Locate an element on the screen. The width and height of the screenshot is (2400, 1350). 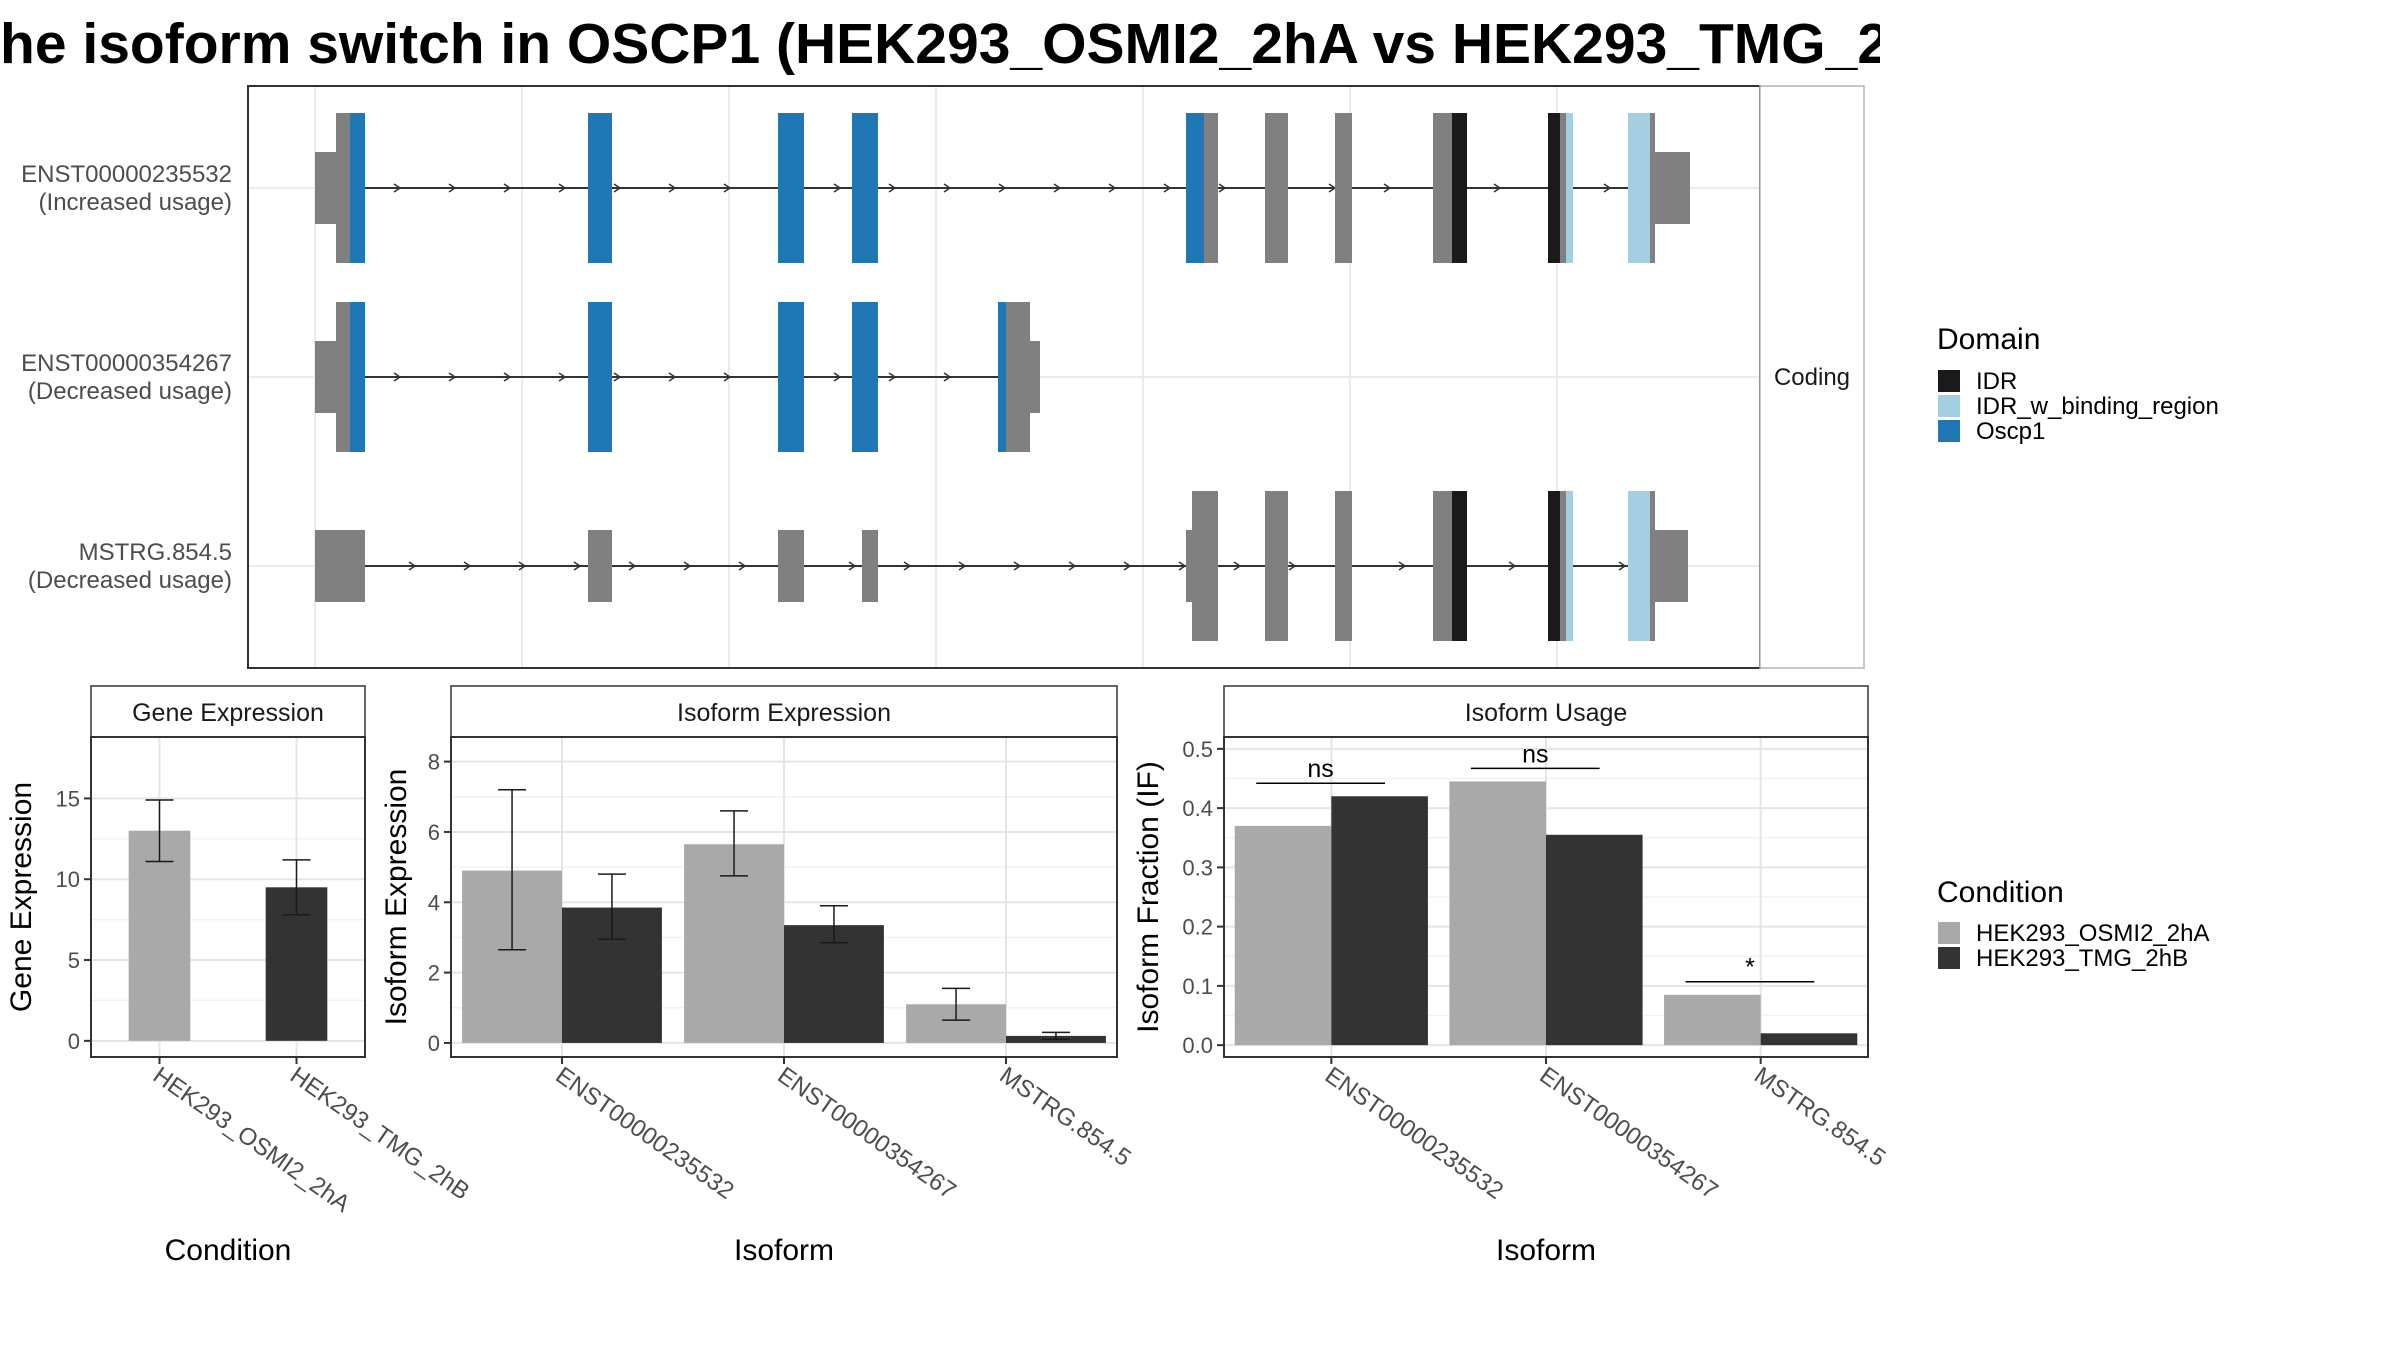
transcript-label-id: ENST00000354267 is located at coordinates (126, 363).